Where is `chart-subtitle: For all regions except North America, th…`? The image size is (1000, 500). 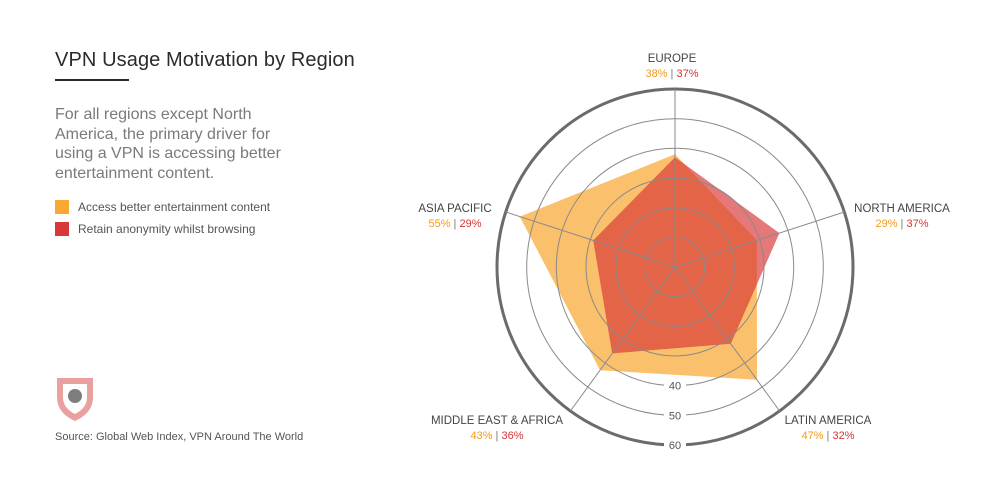
chart-subtitle: For all regions except North America, th… is located at coordinates (168, 144).